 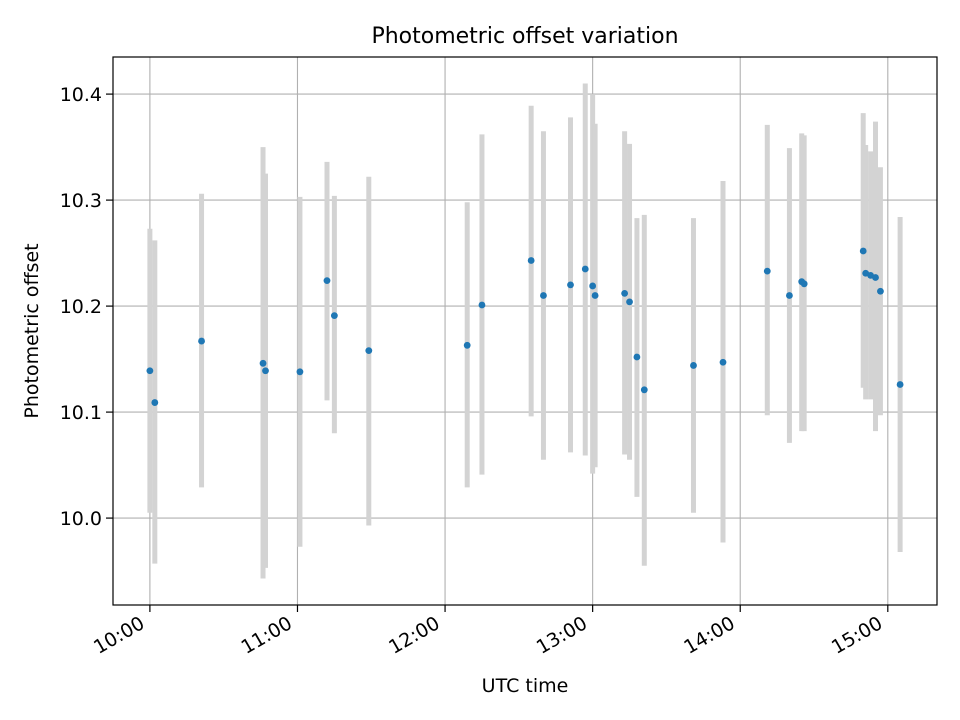 What do you see at coordinates (81, 307) in the screenshot?
I see `y-tick-label: 10.2` at bounding box center [81, 307].